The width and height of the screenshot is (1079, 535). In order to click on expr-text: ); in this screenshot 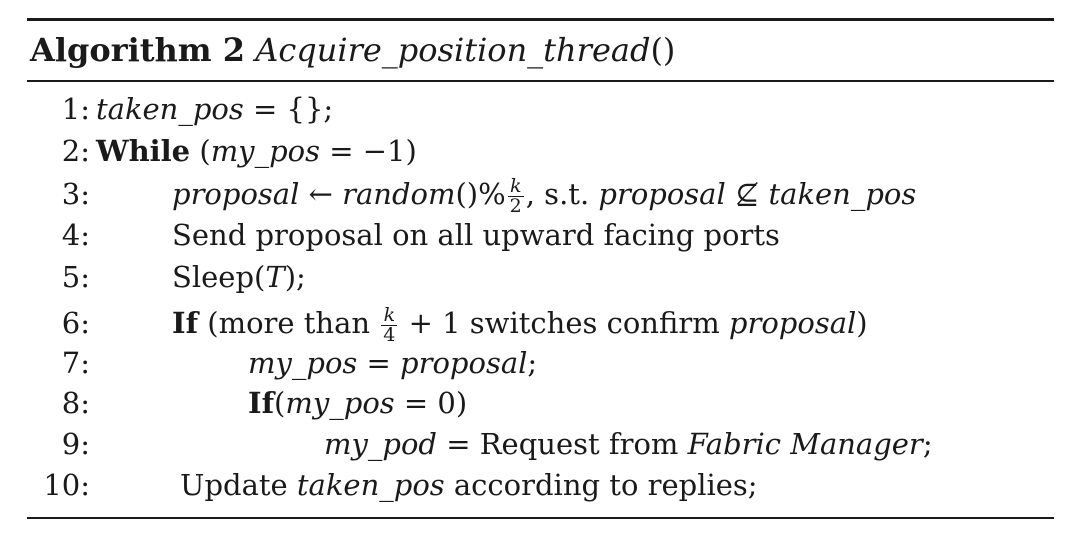, I will do `click(295, 277)`.